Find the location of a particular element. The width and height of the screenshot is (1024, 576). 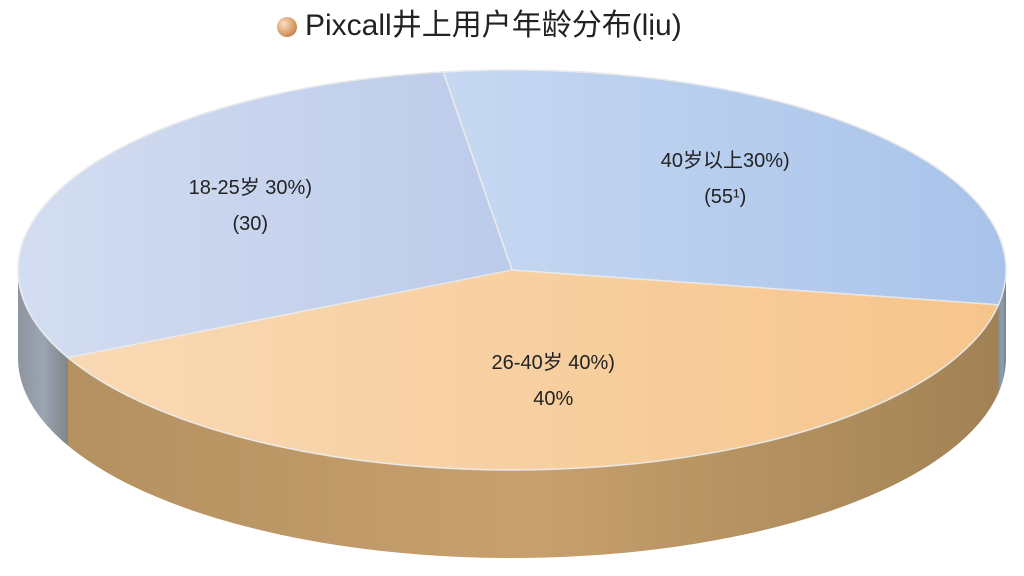

slice-side-shade is located at coordinates (43, 358).